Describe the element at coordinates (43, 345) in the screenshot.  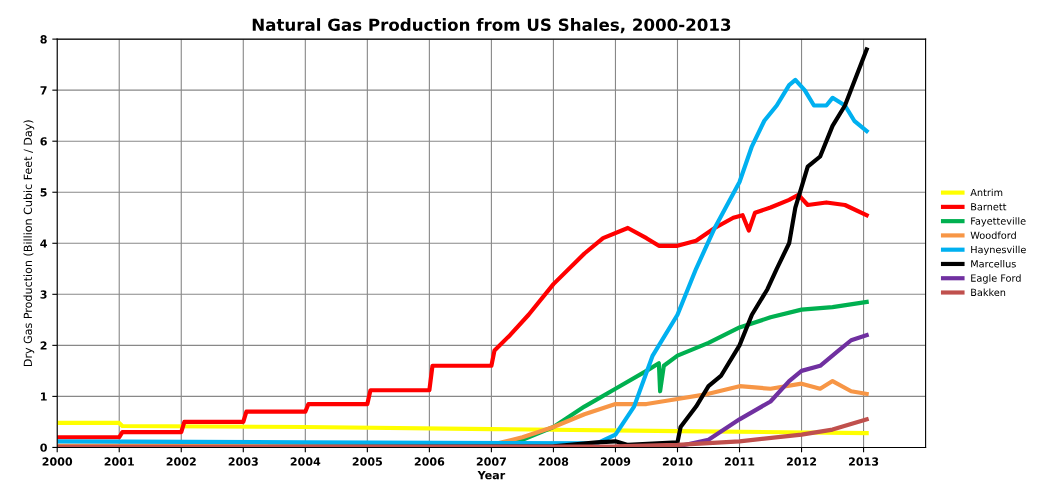
I see `y-tick-label: 2` at that location.